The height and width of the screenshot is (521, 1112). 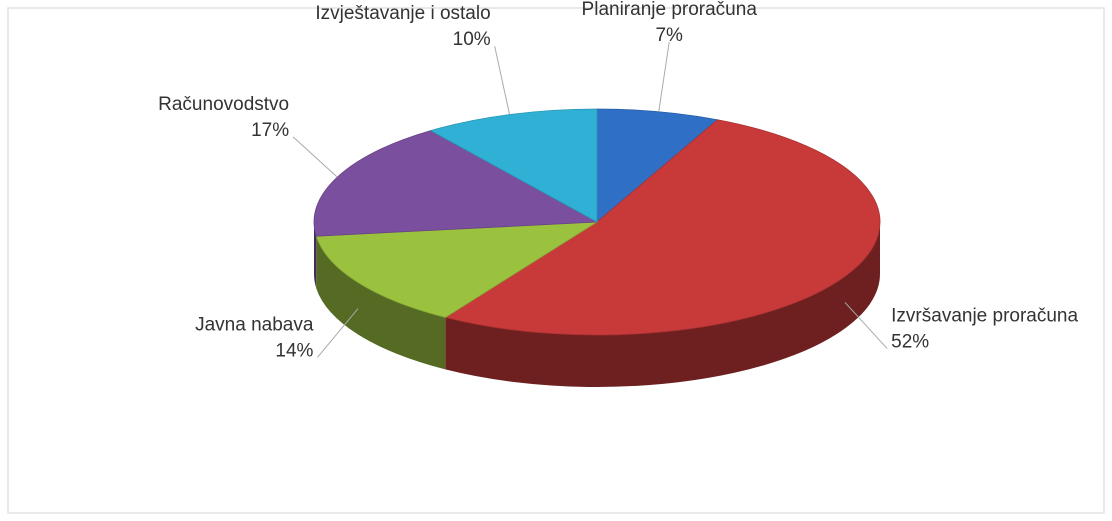 I want to click on slice-label: Izvršavanje proračuna, so click(x=984, y=316).